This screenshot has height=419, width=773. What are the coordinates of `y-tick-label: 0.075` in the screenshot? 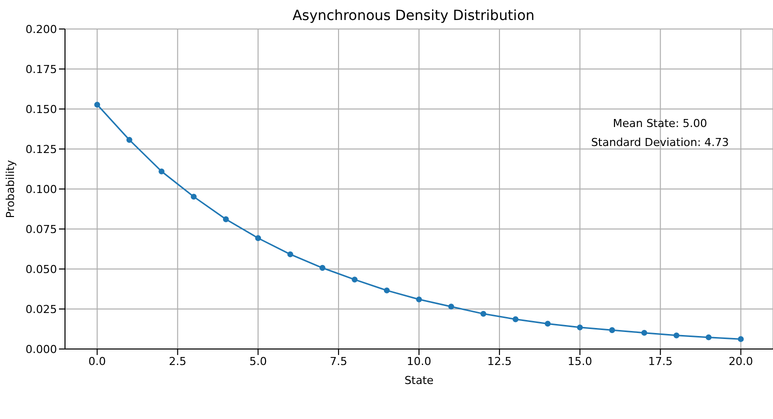 It's located at (41, 229).